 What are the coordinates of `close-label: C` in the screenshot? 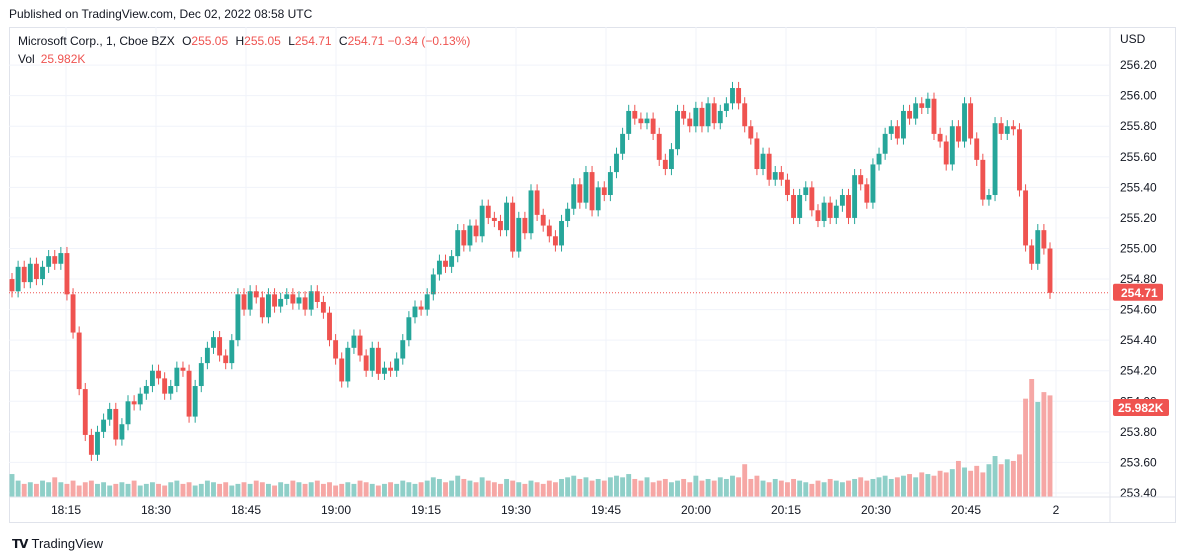 It's located at (343, 41).